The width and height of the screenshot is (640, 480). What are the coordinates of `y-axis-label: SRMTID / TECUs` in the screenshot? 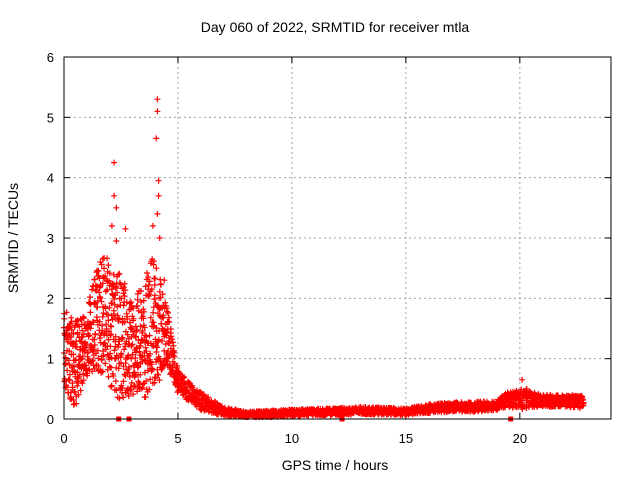 It's located at (13, 238).